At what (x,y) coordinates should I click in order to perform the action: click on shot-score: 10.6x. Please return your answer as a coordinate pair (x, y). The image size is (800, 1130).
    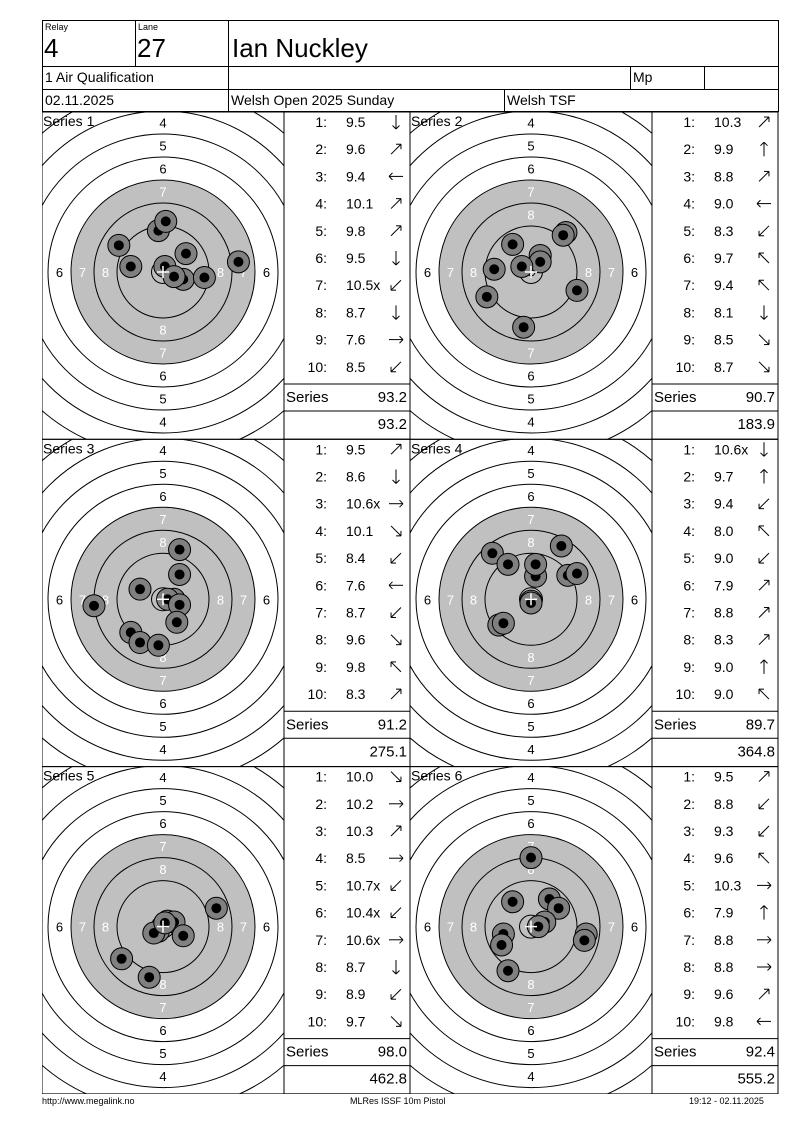
    Looking at the image, I should click on (731, 449).